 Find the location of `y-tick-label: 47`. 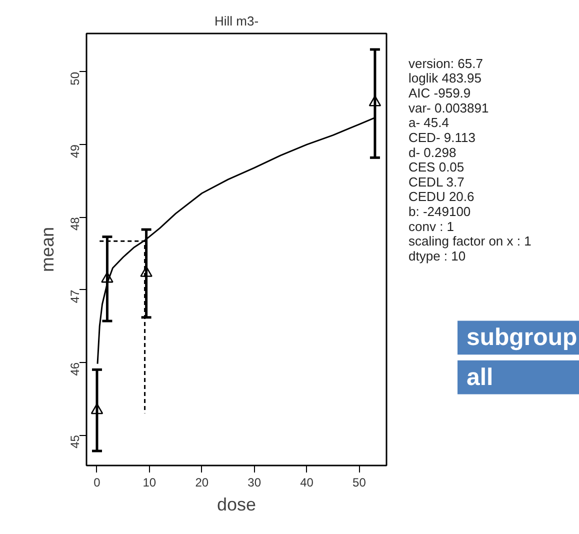

y-tick-label: 47 is located at coordinates (75, 296).